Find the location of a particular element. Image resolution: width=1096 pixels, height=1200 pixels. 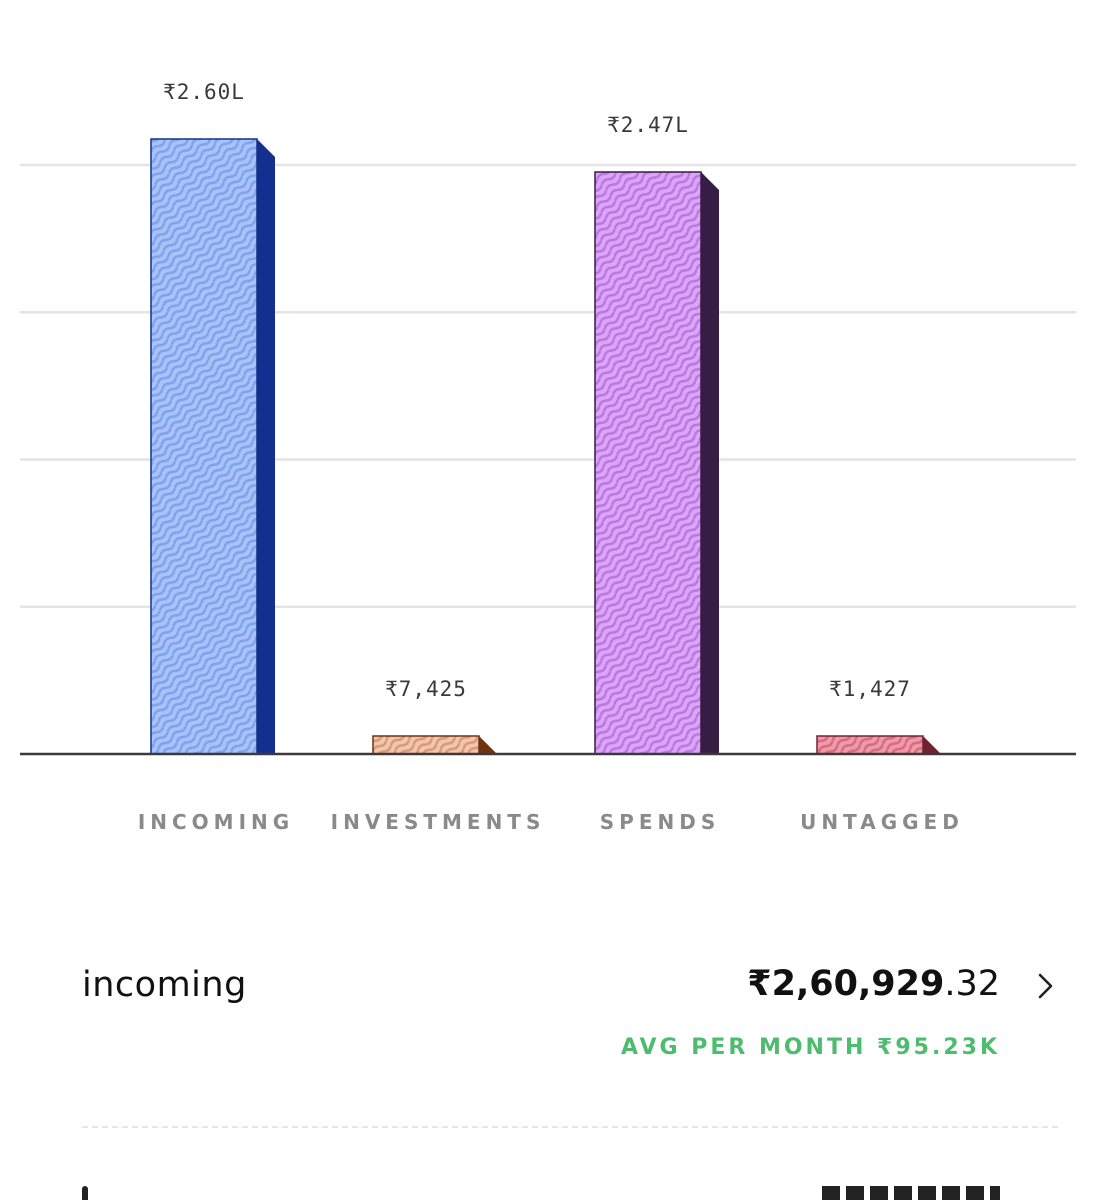

bar-untagged is located at coordinates (879, 745).